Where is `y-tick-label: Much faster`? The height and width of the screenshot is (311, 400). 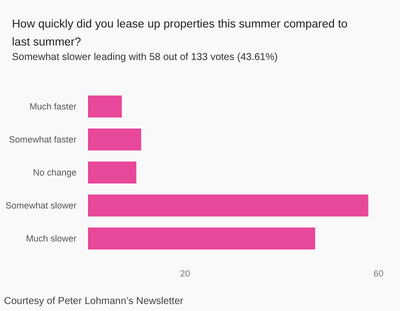
y-tick-label: Much faster is located at coordinates (52, 107).